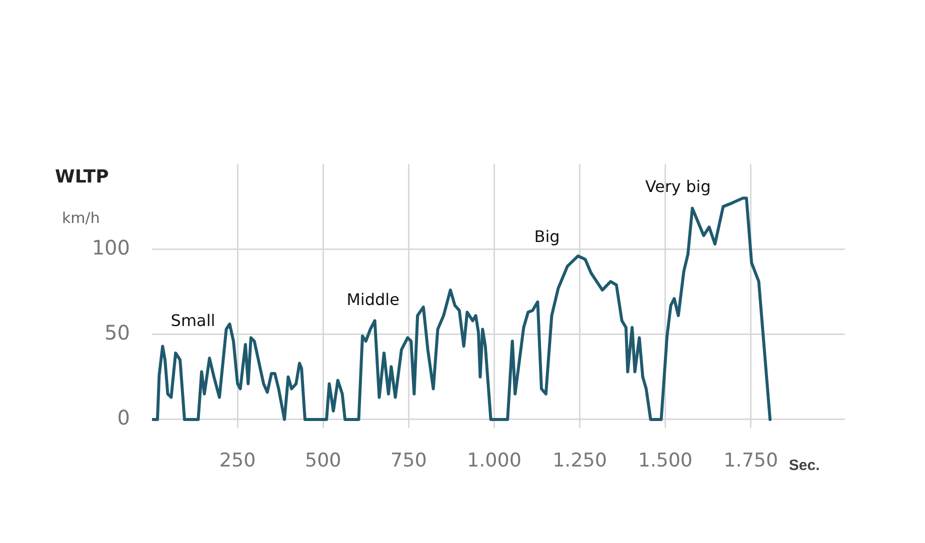  Describe the element at coordinates (665, 460) in the screenshot. I see `x-tick-label: 1.500` at that location.